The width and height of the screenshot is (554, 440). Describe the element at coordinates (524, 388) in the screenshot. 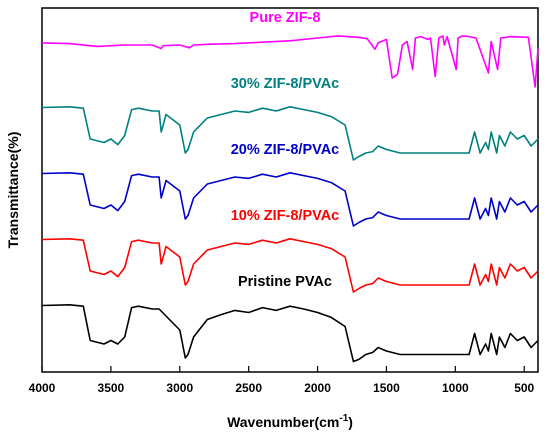

I see `x-tick-label: 500` at that location.